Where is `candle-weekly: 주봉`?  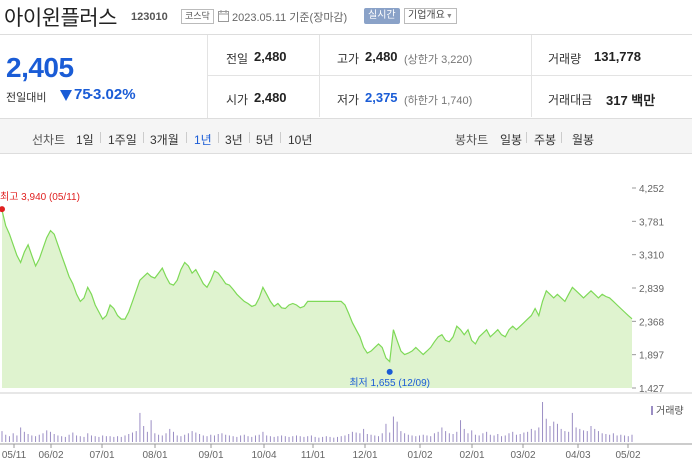
candle-weekly: 주봉 is located at coordinates (545, 140).